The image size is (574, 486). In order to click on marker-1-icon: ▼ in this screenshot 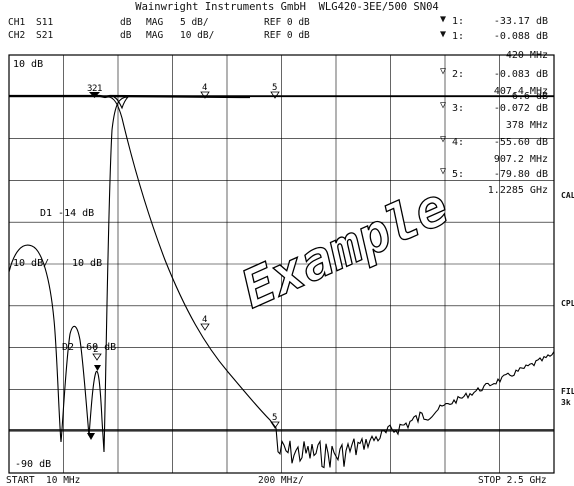, I will do `click(443, 19)`.